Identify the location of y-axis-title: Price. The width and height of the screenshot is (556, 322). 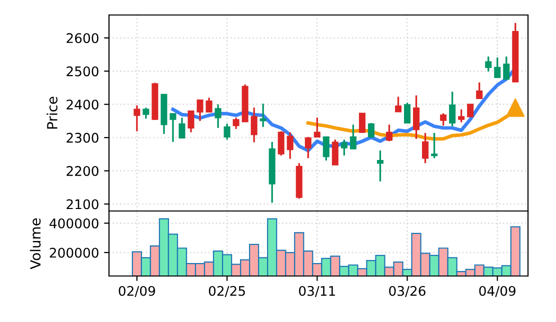
(52, 112).